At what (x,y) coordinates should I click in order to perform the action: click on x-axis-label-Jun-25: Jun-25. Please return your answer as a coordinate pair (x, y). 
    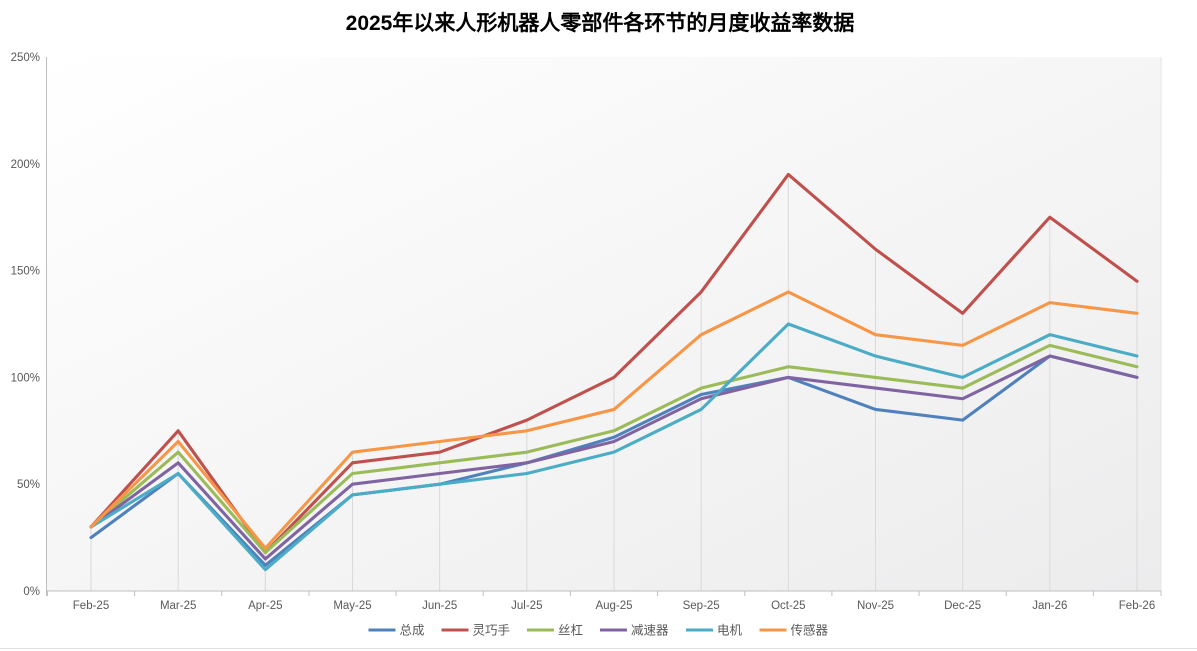
    Looking at the image, I should click on (439, 606).